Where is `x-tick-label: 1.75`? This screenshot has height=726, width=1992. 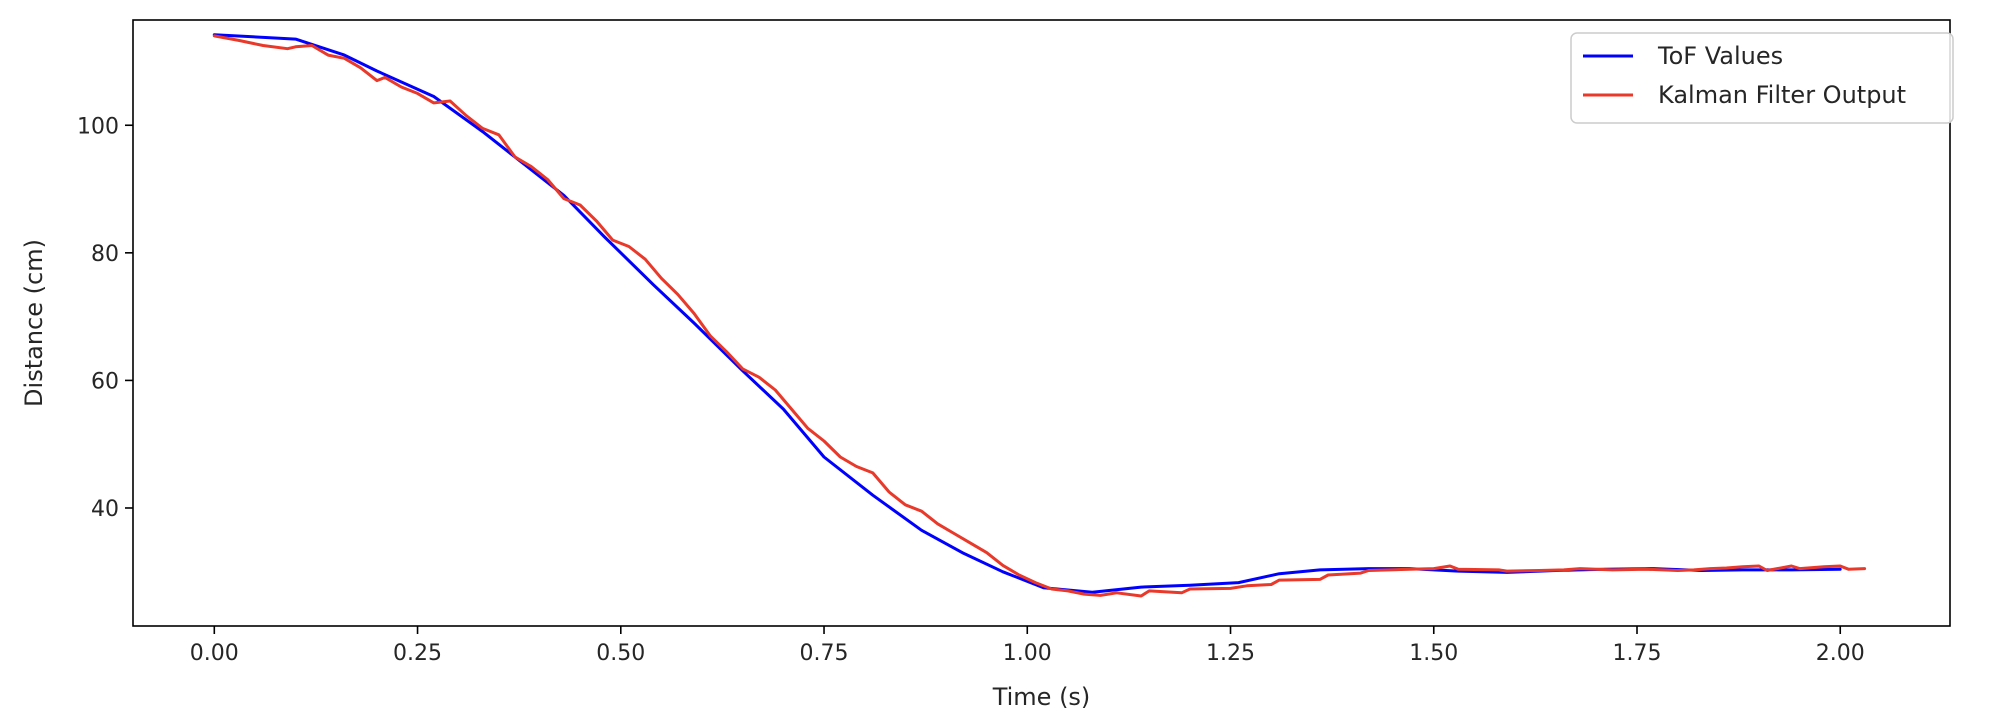
x-tick-label: 1.75 is located at coordinates (1637, 653).